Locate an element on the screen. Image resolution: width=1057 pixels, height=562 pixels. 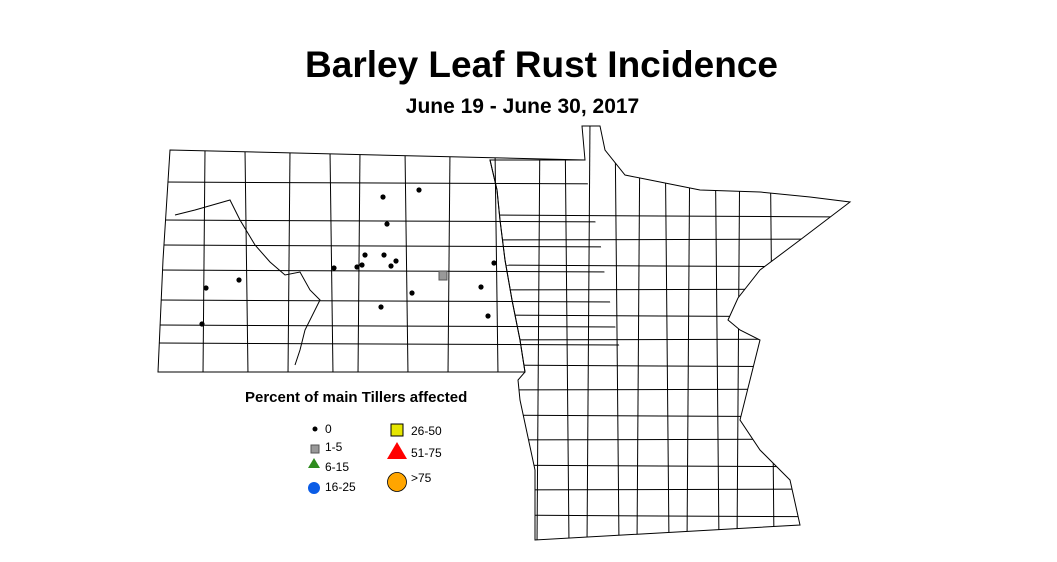
legend-label-26-50: 26-50 is located at coordinates (426, 431).